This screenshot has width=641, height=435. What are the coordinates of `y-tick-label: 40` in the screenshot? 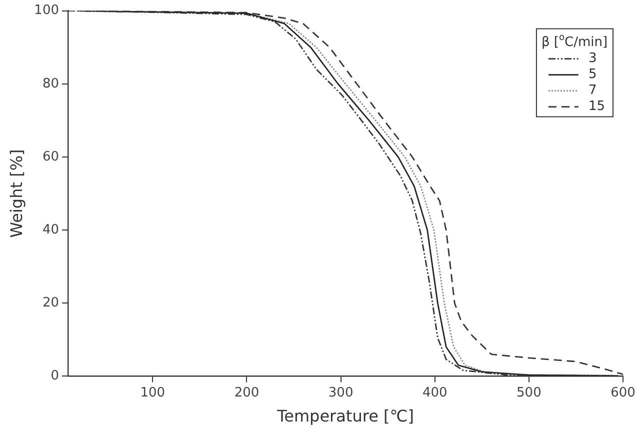 It's located at (51, 230).